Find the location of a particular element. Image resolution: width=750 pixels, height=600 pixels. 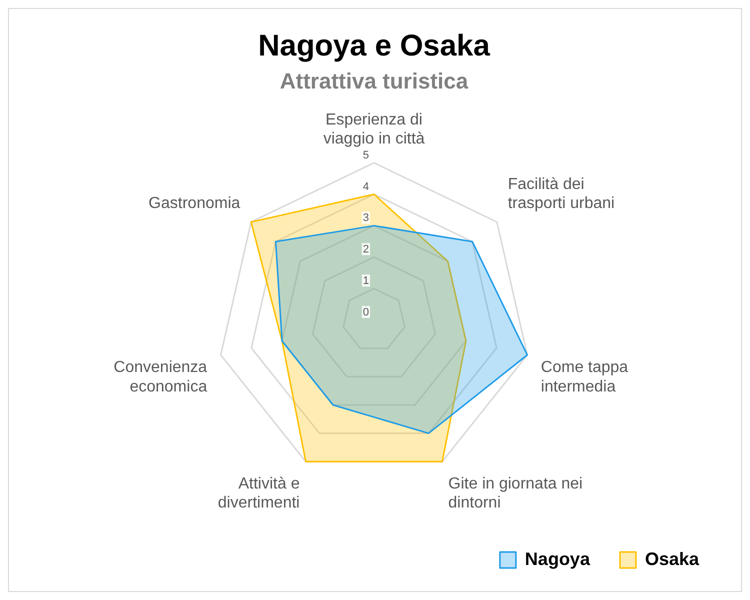

chart-title: Nagoya e Osaka is located at coordinates (374, 45).